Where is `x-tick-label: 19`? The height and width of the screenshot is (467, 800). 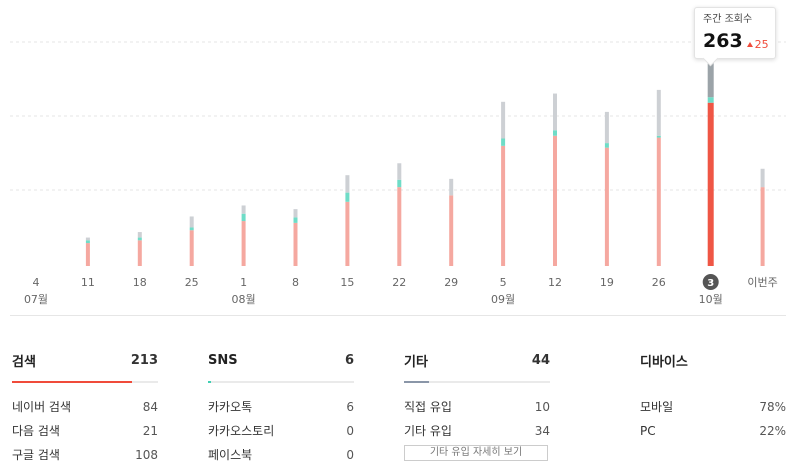 x-tick-label: 19 is located at coordinates (607, 282).